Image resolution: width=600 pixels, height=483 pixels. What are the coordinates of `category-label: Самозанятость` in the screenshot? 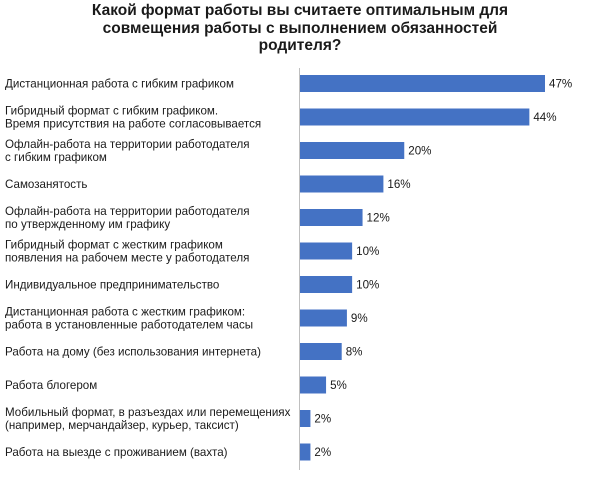 It's located at (46, 184).